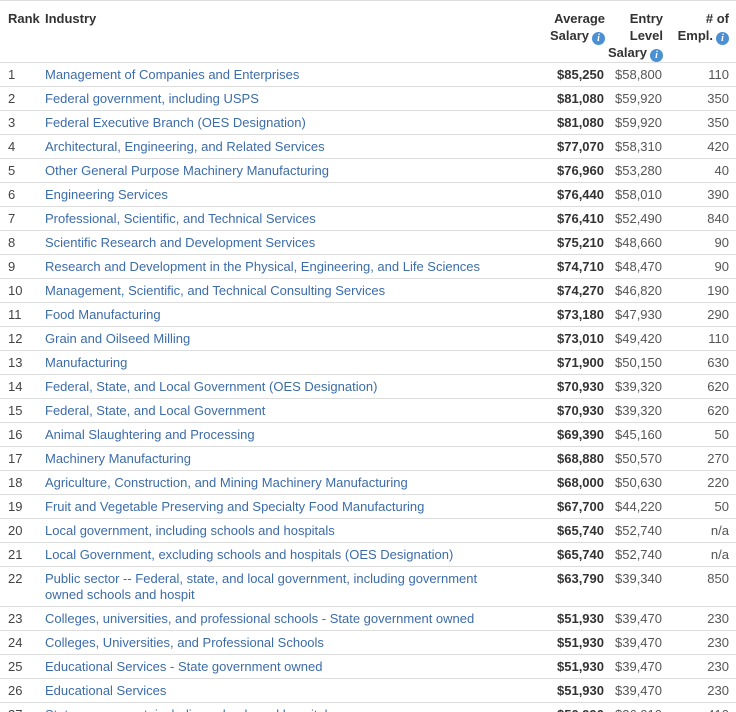 The width and height of the screenshot is (736, 712). Describe the element at coordinates (562, 707) in the screenshot. I see `average-salary-cell: $50,990` at that location.